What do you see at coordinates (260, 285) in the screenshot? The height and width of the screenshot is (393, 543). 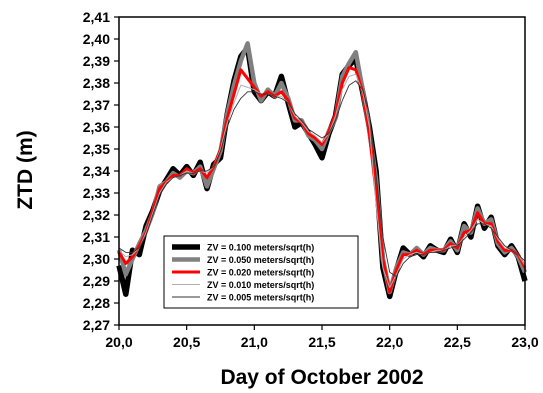 I see `legend-label-4: ZV = 0.010 meters/sqrt(h)` at bounding box center [260, 285].